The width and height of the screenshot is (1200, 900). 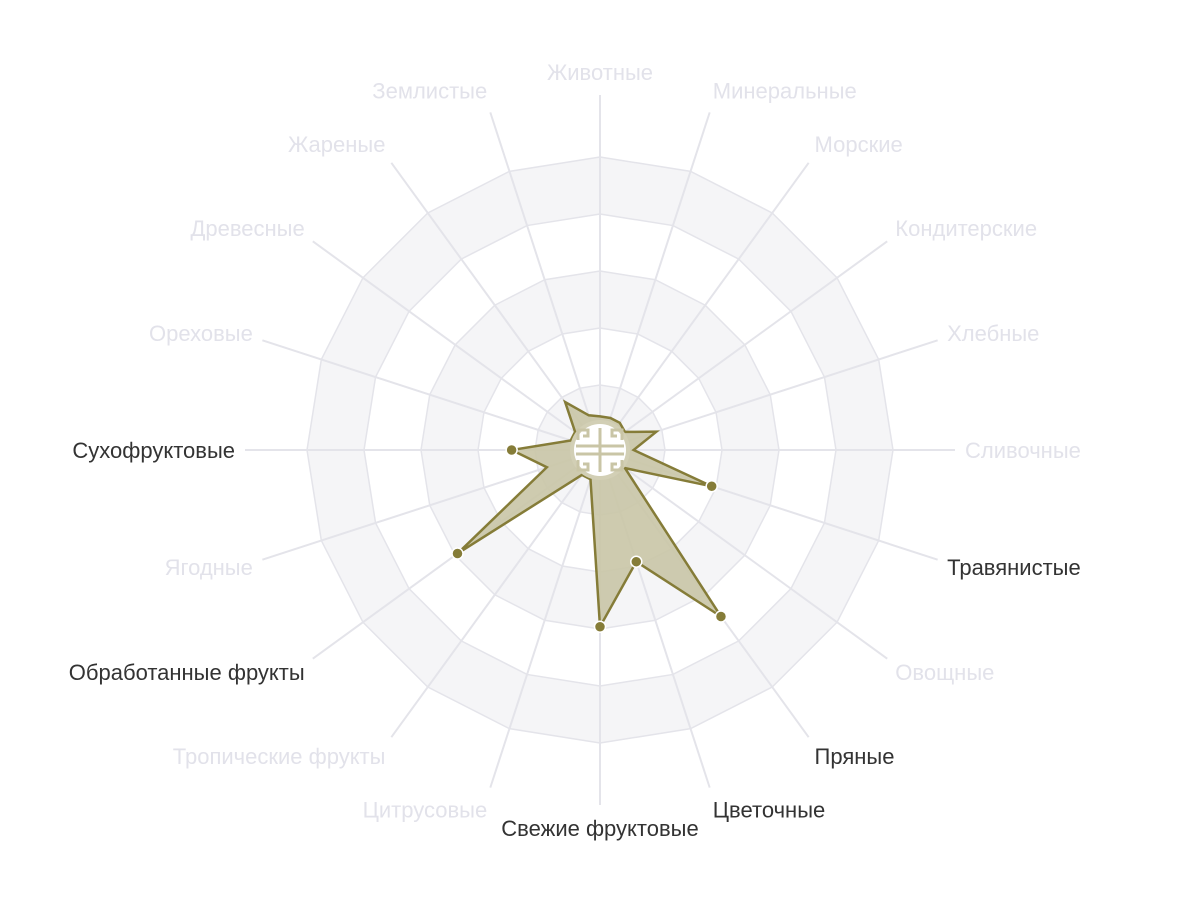 I want to click on axis-label: Животные, so click(x=600, y=72).